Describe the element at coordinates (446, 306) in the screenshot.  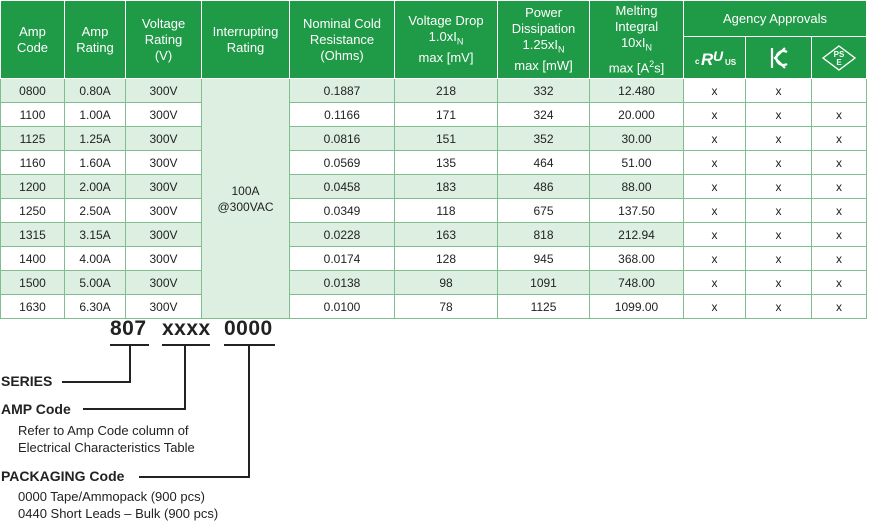
I see `voltage-drop-cell: 78` at that location.